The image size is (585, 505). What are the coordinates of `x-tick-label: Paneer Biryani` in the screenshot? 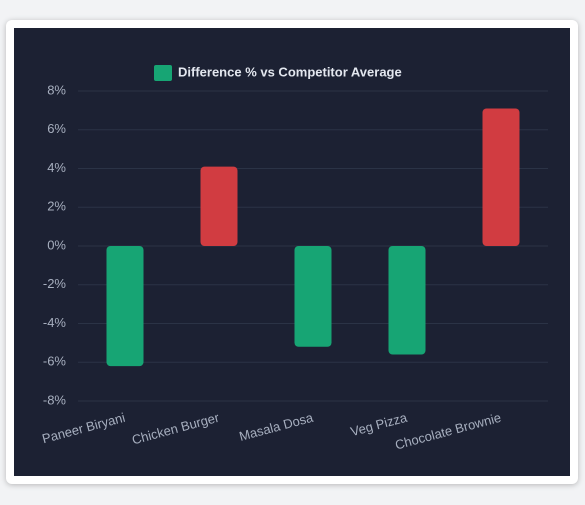 It's located at (83, 428).